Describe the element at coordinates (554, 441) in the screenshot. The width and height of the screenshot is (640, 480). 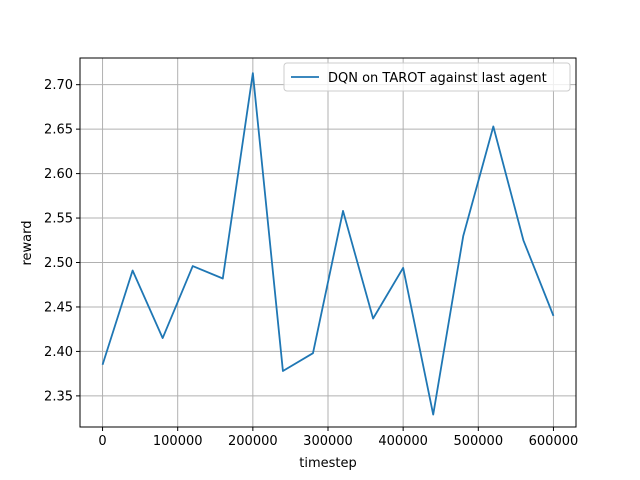
I see `x-tick-label: 600000` at that location.